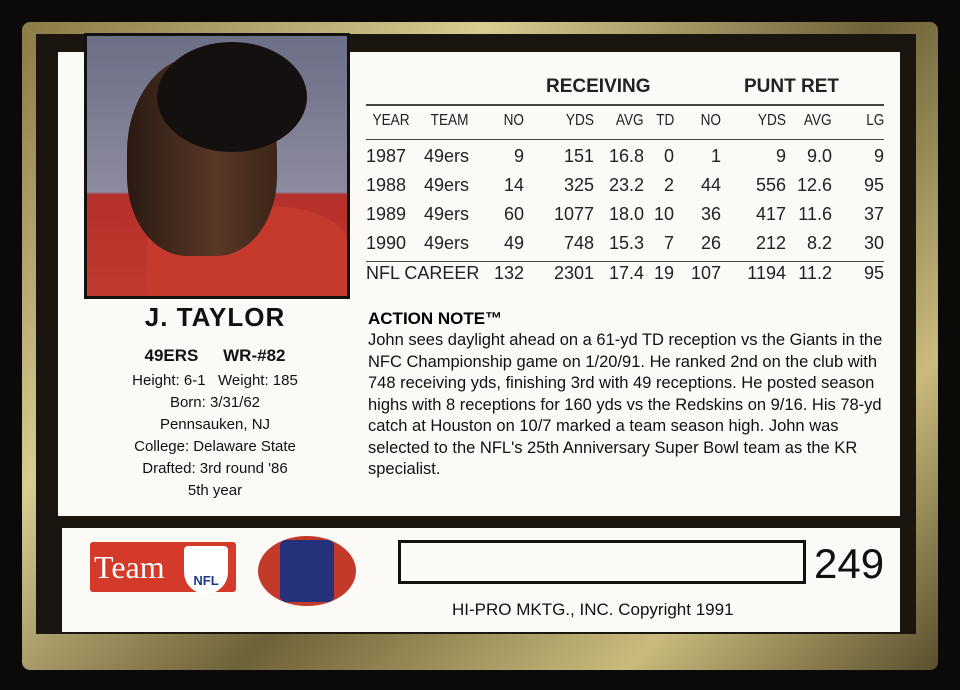 The height and width of the screenshot is (690, 960). I want to click on player-name: J. TAYLOR, so click(215, 317).